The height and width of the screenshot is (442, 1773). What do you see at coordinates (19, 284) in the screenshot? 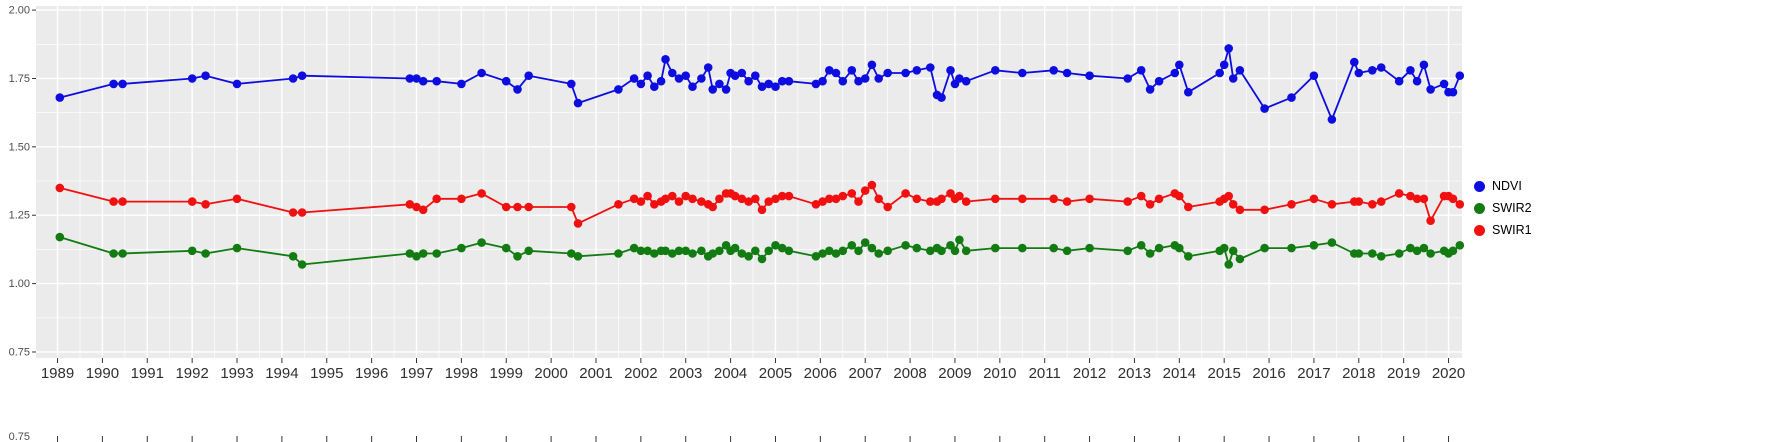
I see `y-tick-label: 1.00` at bounding box center [19, 284].